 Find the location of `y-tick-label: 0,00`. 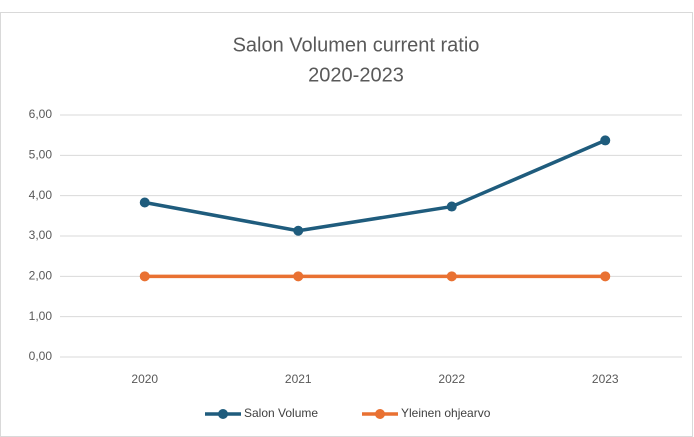

y-tick-label: 0,00 is located at coordinates (41, 356).